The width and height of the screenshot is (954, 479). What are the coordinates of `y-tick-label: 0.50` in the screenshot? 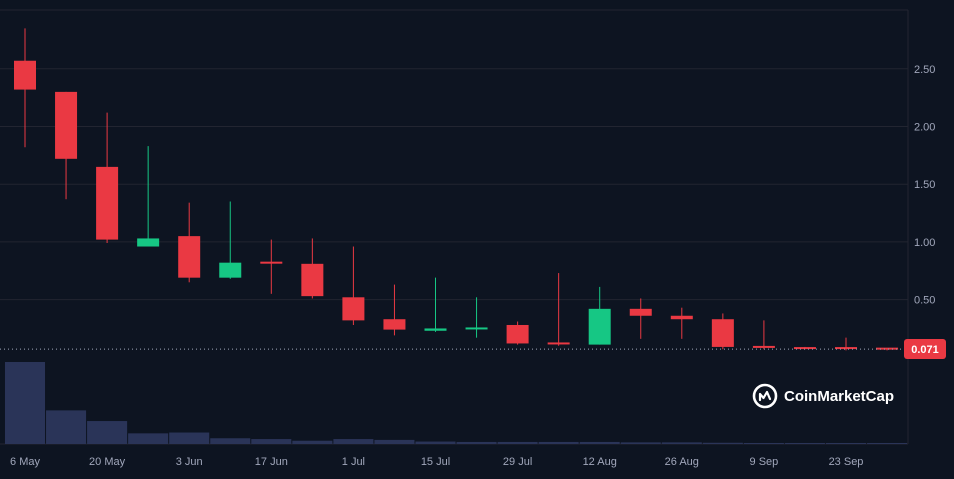 It's located at (924, 301).